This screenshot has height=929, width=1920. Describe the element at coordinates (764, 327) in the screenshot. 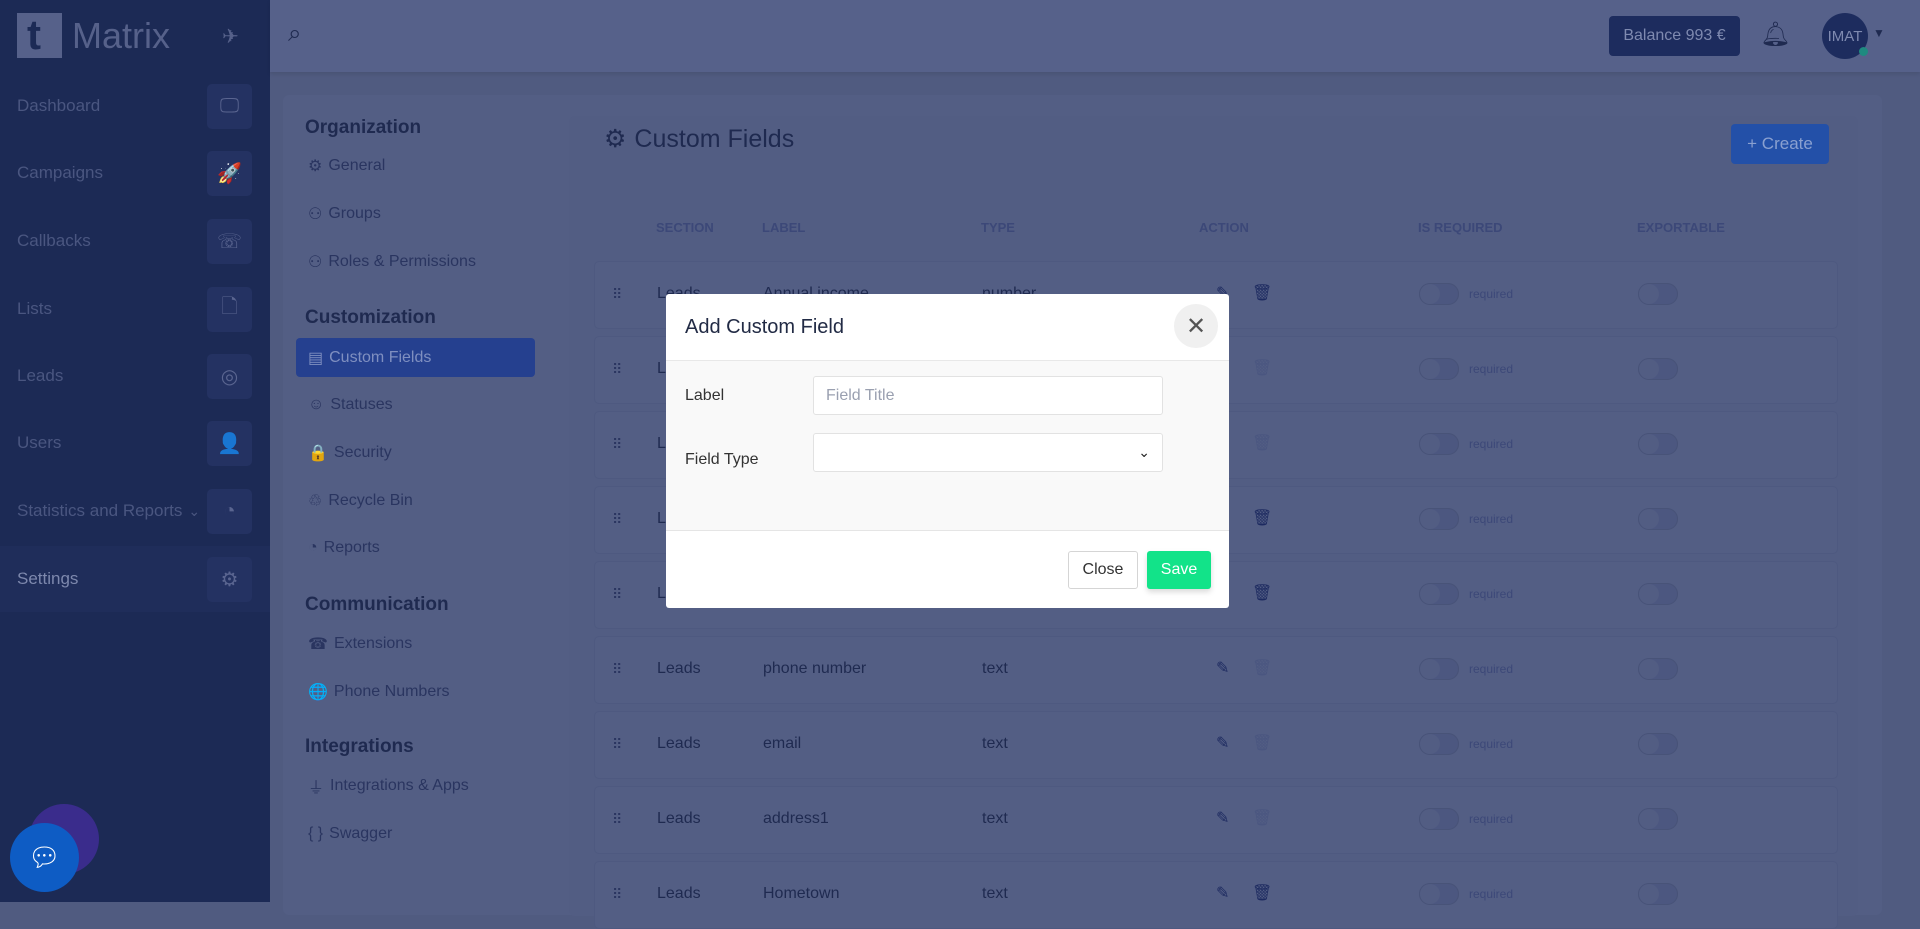

I see `modal-title: Add Custom Field` at that location.